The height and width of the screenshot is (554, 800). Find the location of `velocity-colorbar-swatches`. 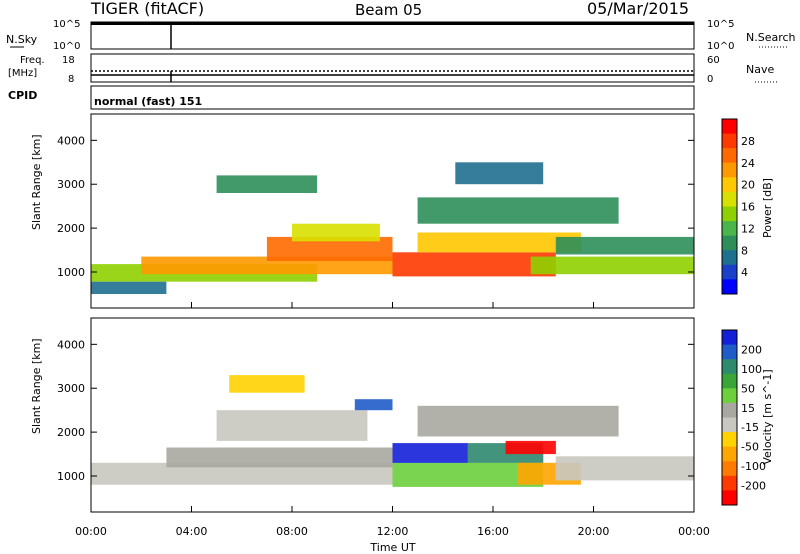

velocity-colorbar-swatches is located at coordinates (729, 418).